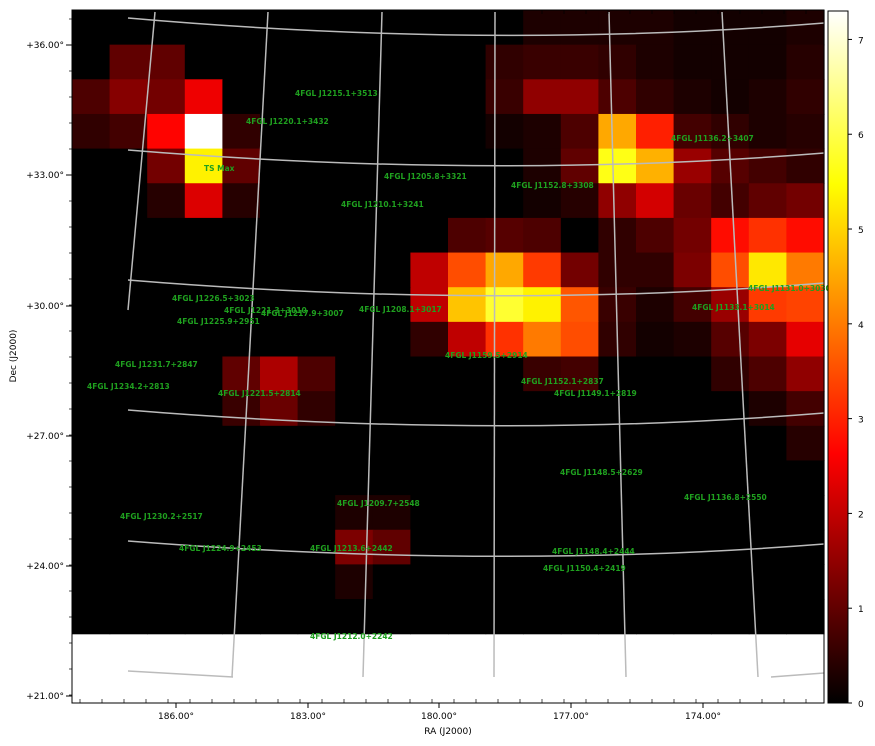  Describe the element at coordinates (219, 168) in the screenshot. I see `ts-max-label: TS Max` at that location.